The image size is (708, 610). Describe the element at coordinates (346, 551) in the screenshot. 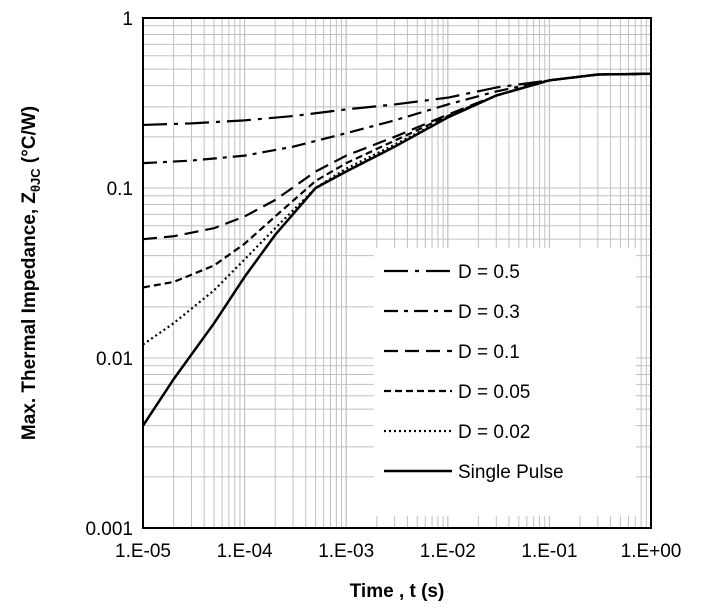

I see `x-tick-label: 1.E-03` at that location.